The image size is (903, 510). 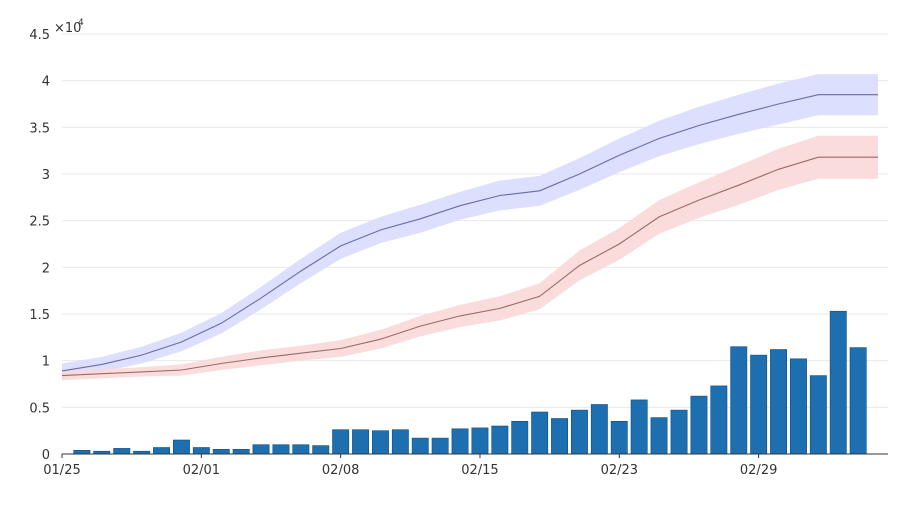 What do you see at coordinates (39, 408) in the screenshot?
I see `y-tick-label: 0.5` at bounding box center [39, 408].